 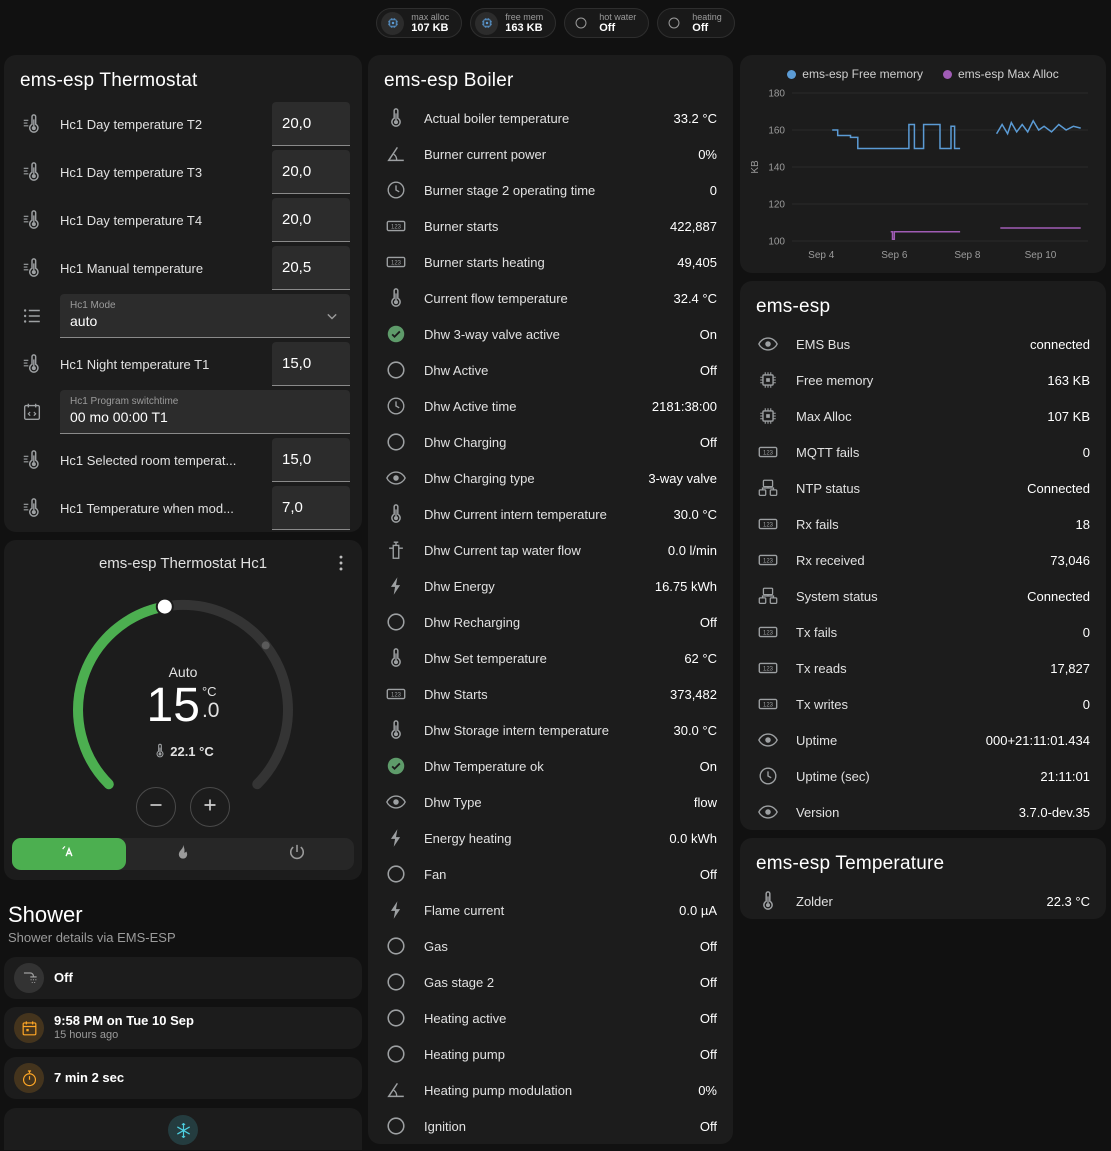 I want to click on legend-item: ems-esp Max Alloc, so click(x=1001, y=74).